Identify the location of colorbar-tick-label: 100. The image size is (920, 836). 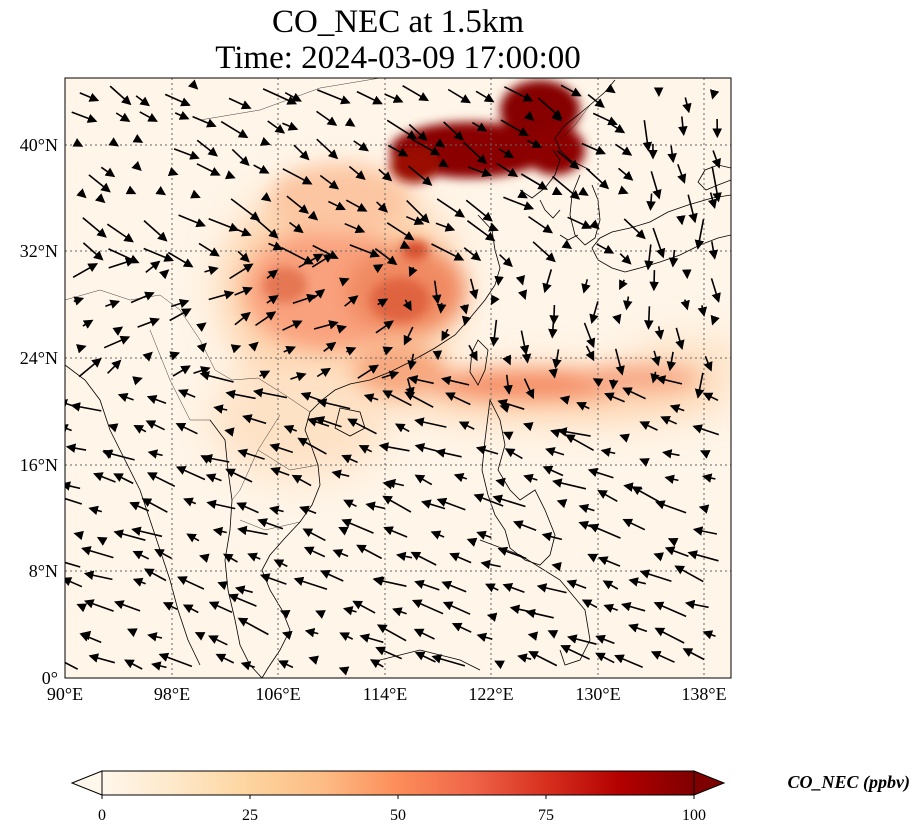
(694, 815).